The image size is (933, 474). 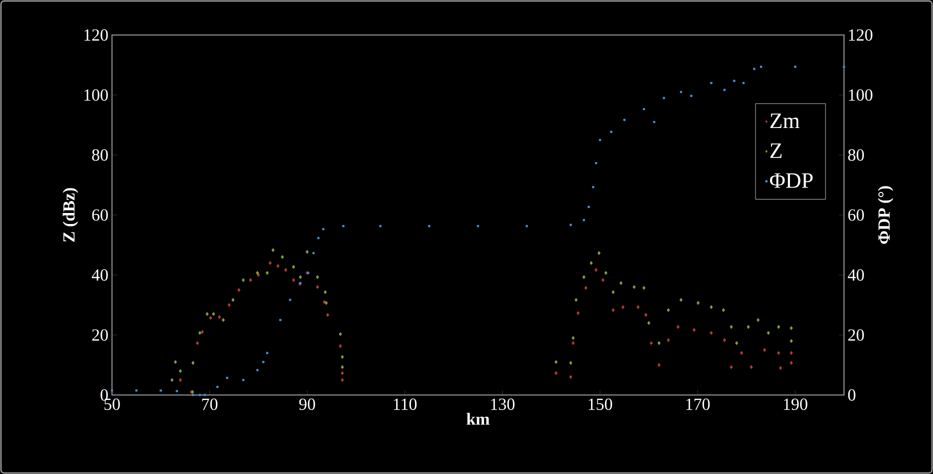 I want to click on legend-label: Z, so click(x=776, y=150).